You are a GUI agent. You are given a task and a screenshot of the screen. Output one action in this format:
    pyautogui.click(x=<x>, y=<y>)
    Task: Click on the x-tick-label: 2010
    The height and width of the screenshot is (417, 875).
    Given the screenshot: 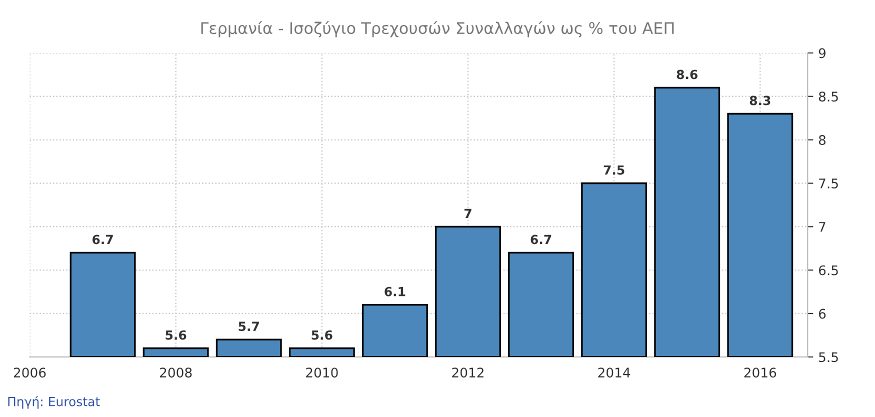 What is the action you would take?
    pyautogui.click(x=322, y=373)
    